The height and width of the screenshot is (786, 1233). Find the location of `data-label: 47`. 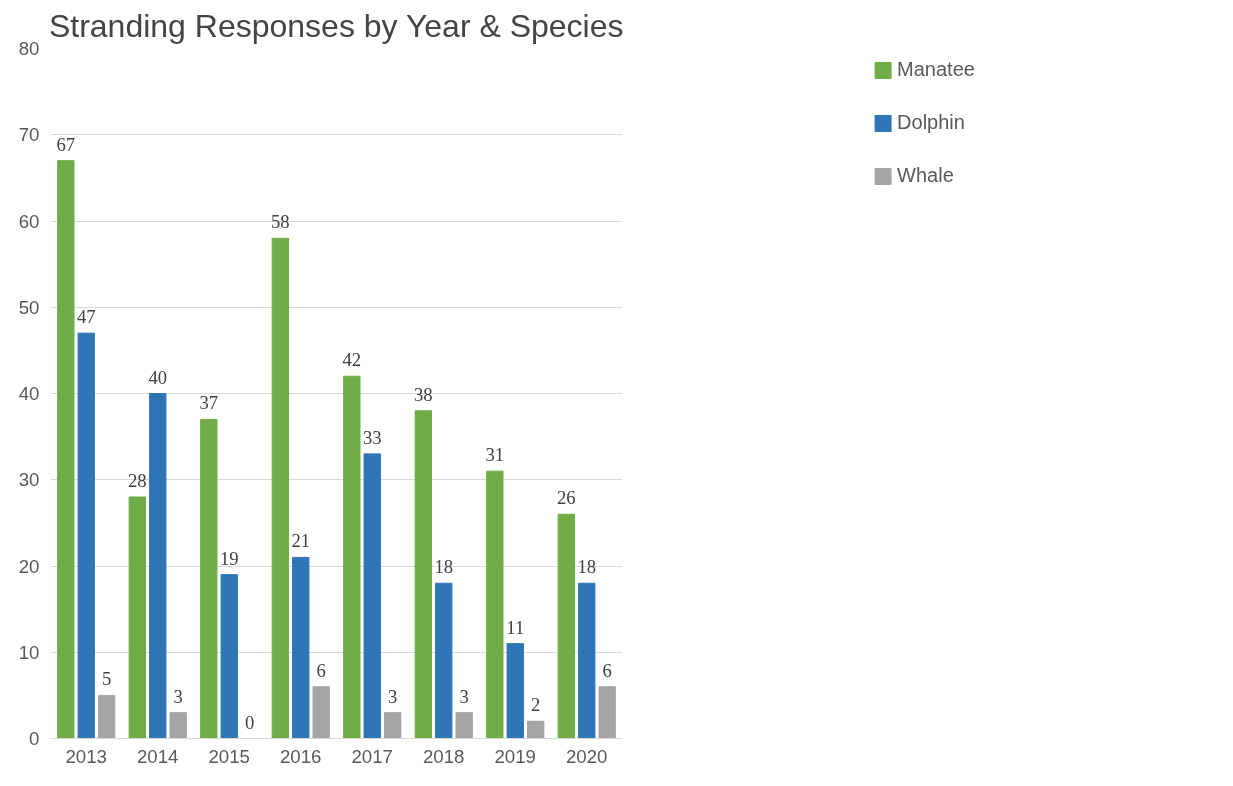

data-label: 47 is located at coordinates (86, 317).